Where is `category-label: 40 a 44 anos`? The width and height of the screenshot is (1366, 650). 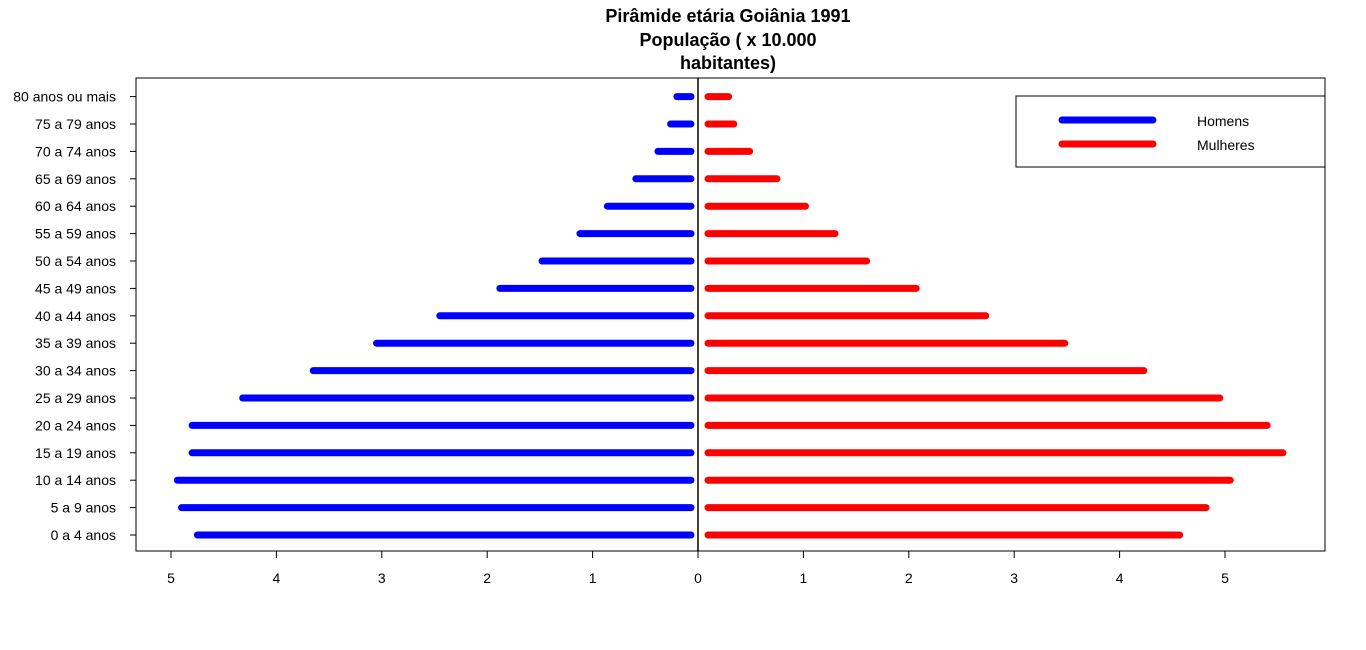 category-label: 40 a 44 anos is located at coordinates (75, 316).